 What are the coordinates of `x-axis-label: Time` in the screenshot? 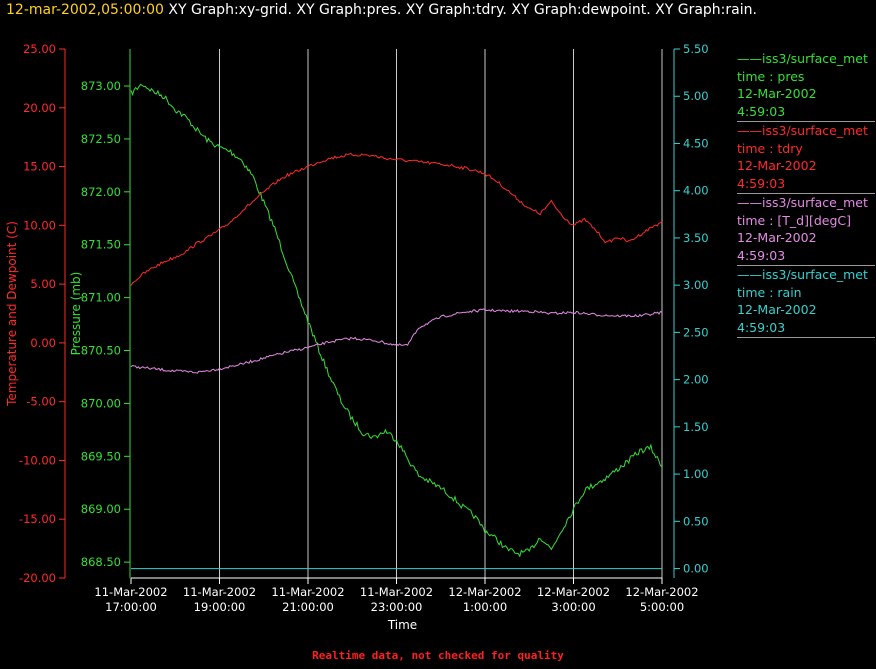 It's located at (402, 625).